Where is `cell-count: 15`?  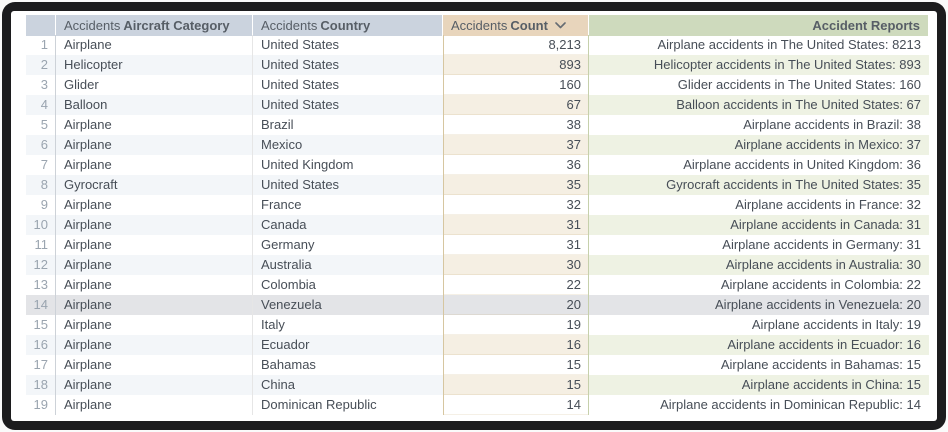
cell-count: 15 is located at coordinates (516, 385).